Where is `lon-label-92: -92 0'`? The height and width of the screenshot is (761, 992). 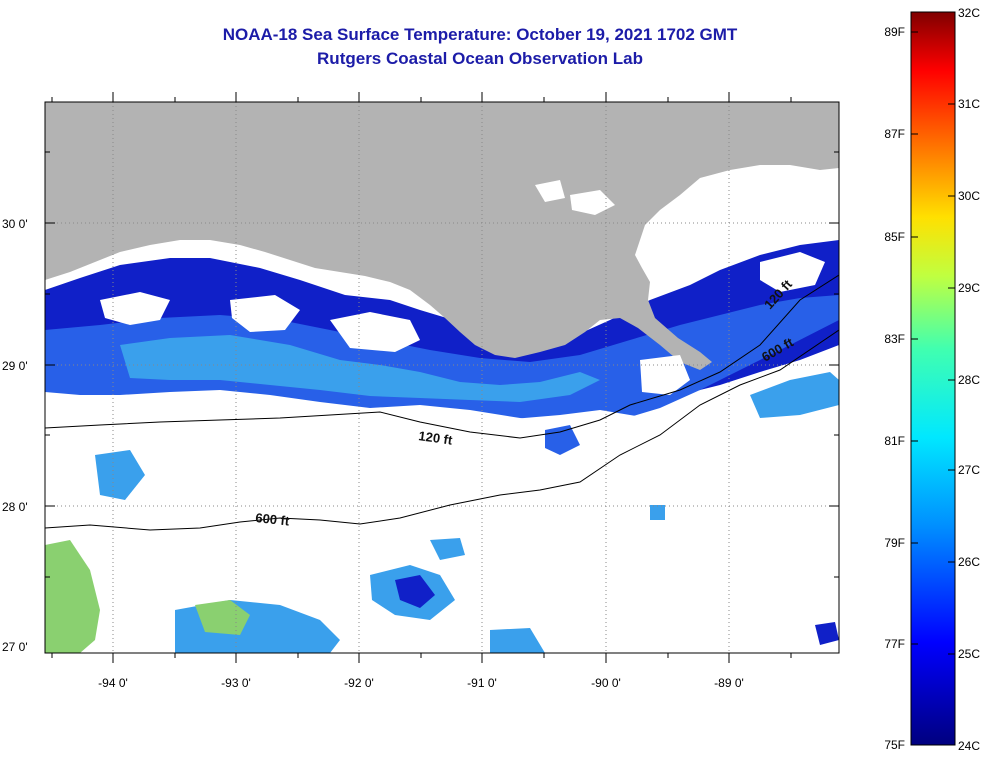 lon-label-92: -92 0' is located at coordinates (359, 683).